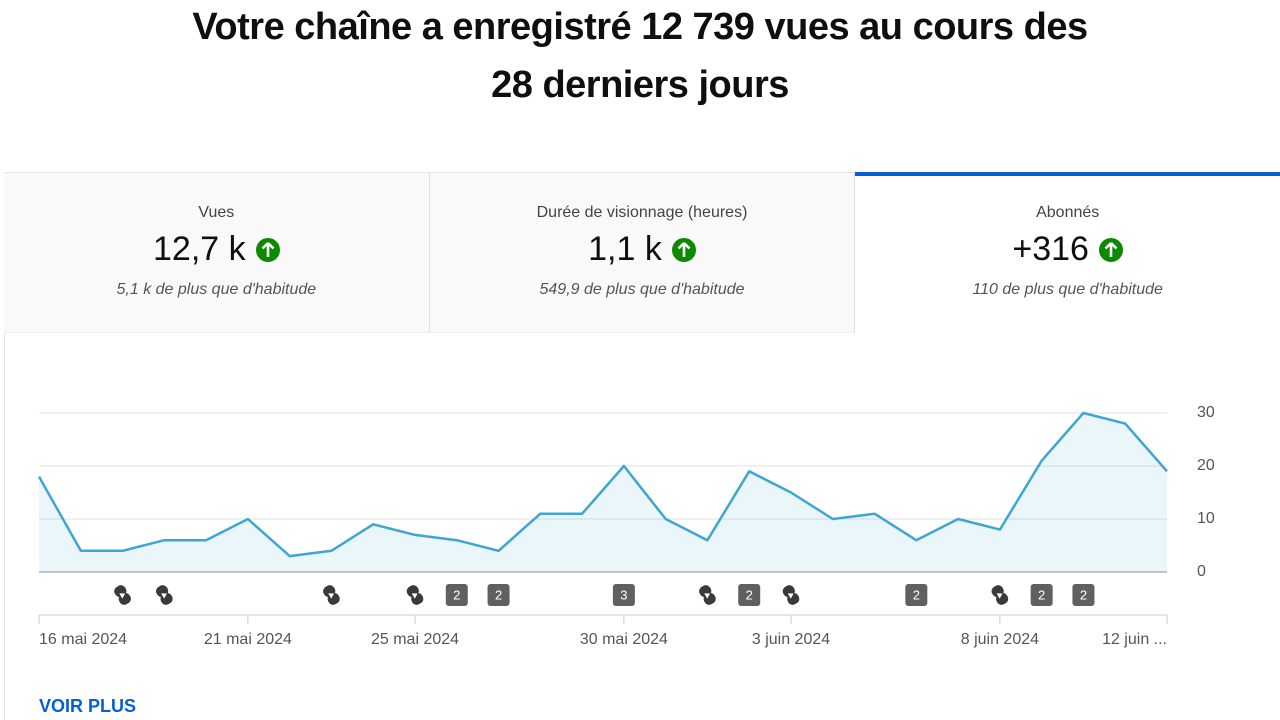 Image resolution: width=1280 pixels, height=720 pixels. What do you see at coordinates (216, 289) in the screenshot?
I see `tab-note: 5,1 k de plus que d'habitude` at bounding box center [216, 289].